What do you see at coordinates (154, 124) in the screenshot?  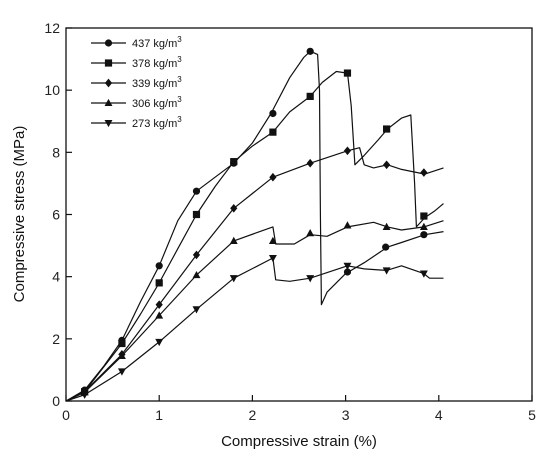 I see `legend-label-text: 273 kg/m` at bounding box center [154, 124].